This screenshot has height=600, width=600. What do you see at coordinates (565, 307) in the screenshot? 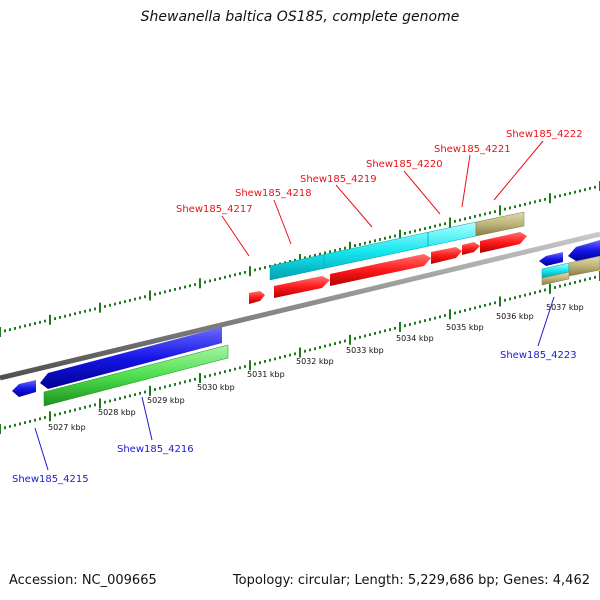
I see `kbp-label: 5037 kbp` at bounding box center [565, 307].